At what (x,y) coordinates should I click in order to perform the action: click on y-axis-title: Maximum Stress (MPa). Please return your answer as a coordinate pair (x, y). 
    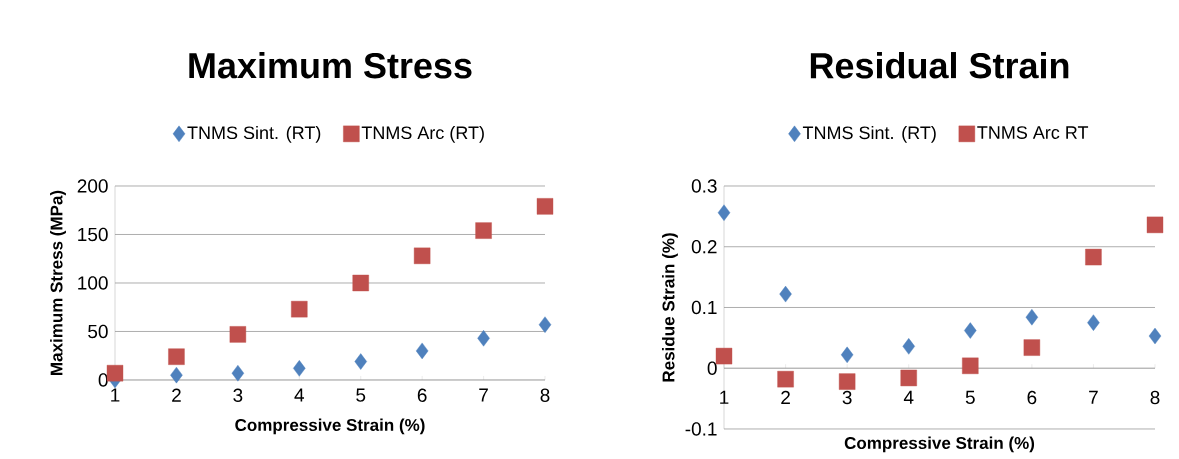
    Looking at the image, I should click on (58, 282).